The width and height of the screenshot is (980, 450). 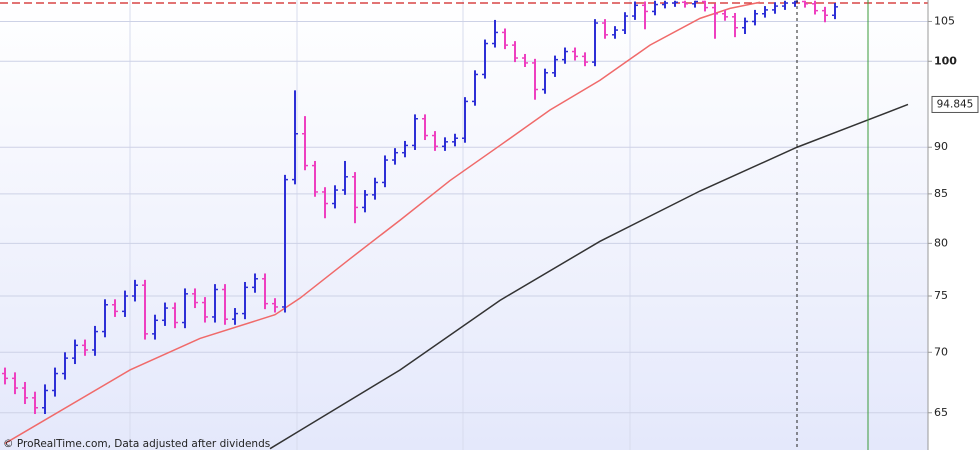 I want to click on axis-background, so click(x=954, y=225).